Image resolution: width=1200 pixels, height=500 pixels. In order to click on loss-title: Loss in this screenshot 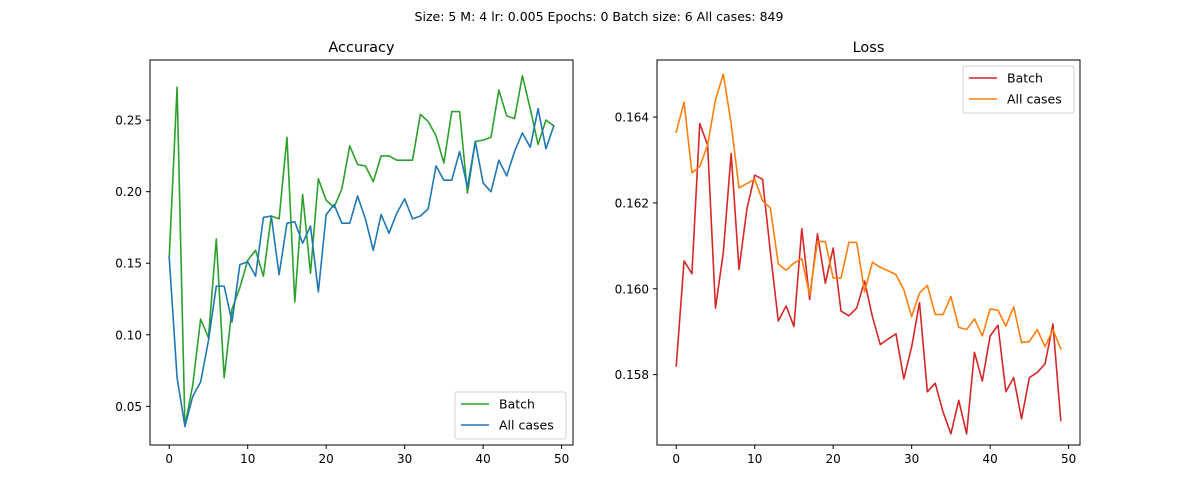, I will do `click(869, 48)`.